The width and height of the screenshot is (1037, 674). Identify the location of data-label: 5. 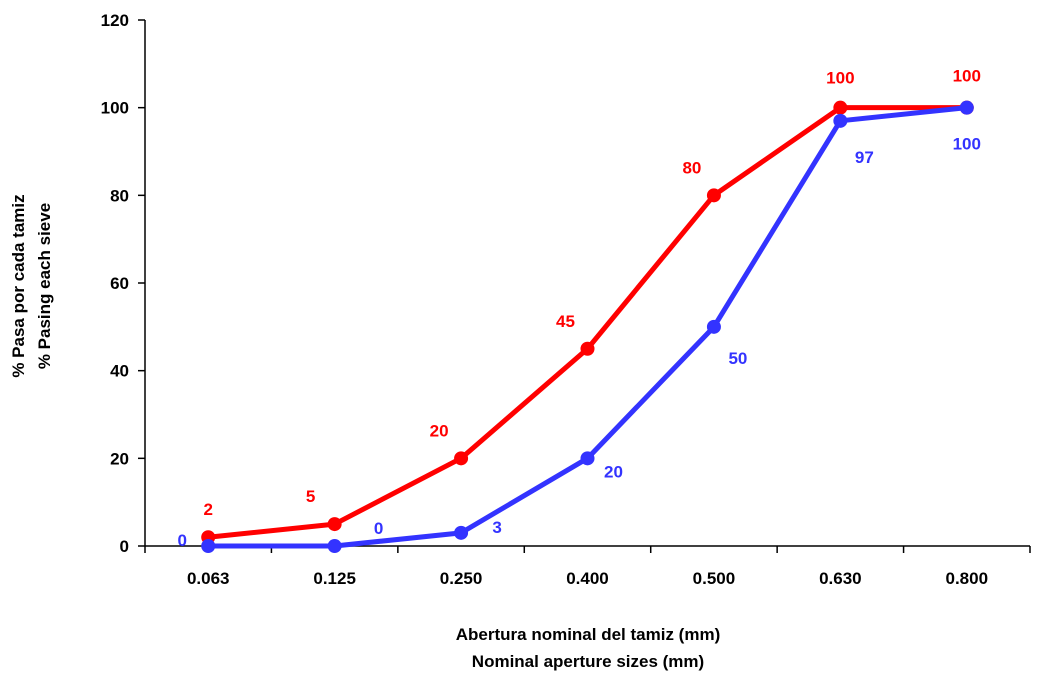
(310, 496).